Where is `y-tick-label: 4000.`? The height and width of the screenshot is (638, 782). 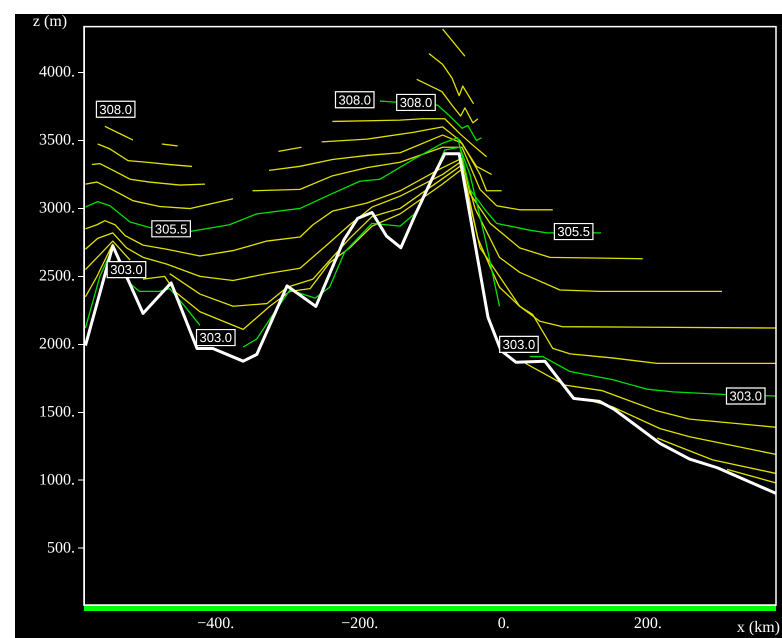
y-tick-label: 4000. is located at coordinates (57, 72).